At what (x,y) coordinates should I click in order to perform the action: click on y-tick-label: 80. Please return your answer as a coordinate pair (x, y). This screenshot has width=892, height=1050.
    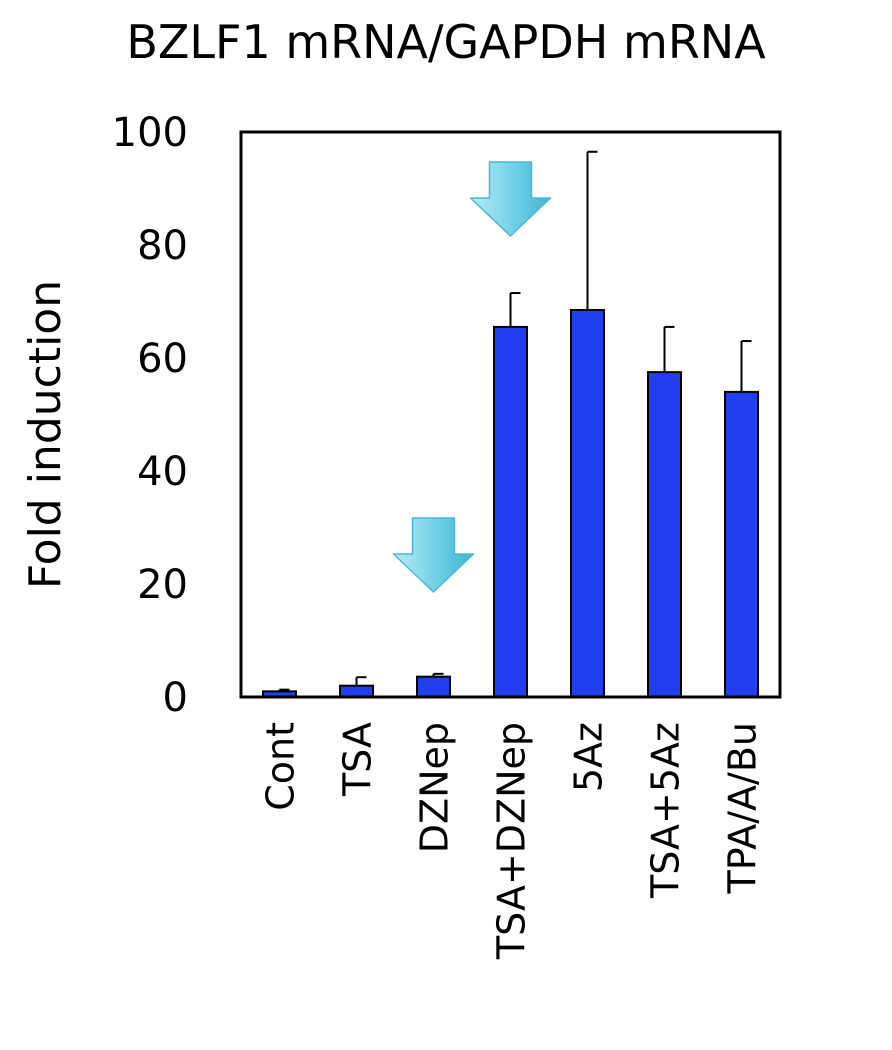
    Looking at the image, I should click on (162, 246).